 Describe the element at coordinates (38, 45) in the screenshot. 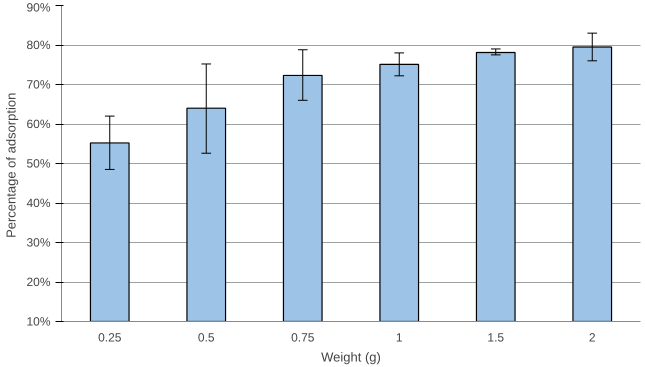

I see `y-tick-label: 80%` at that location.